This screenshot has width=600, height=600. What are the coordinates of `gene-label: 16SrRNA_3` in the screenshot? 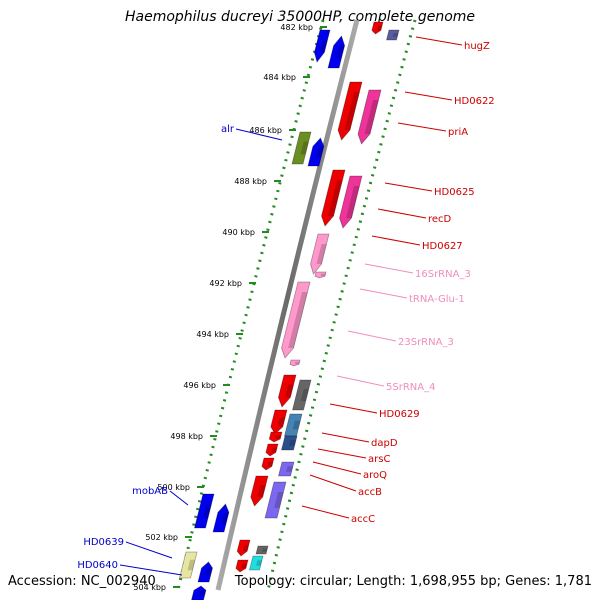 It's located at (443, 274).